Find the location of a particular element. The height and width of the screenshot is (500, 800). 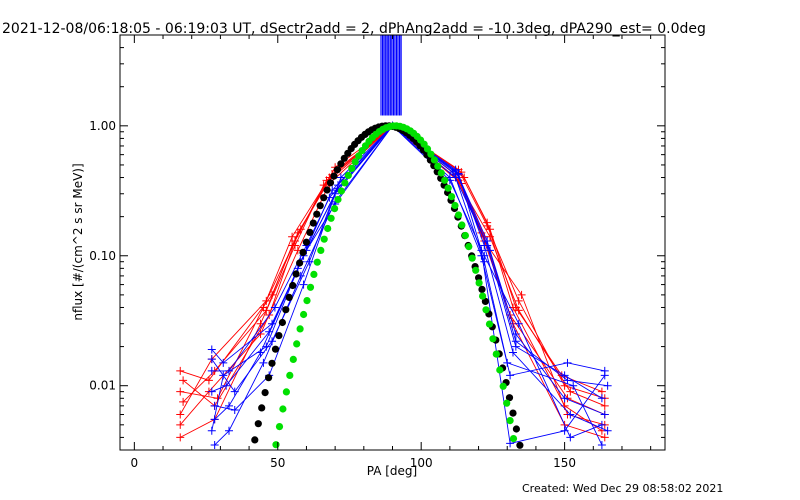

x-tick-label: 100 is located at coordinates (421, 463).